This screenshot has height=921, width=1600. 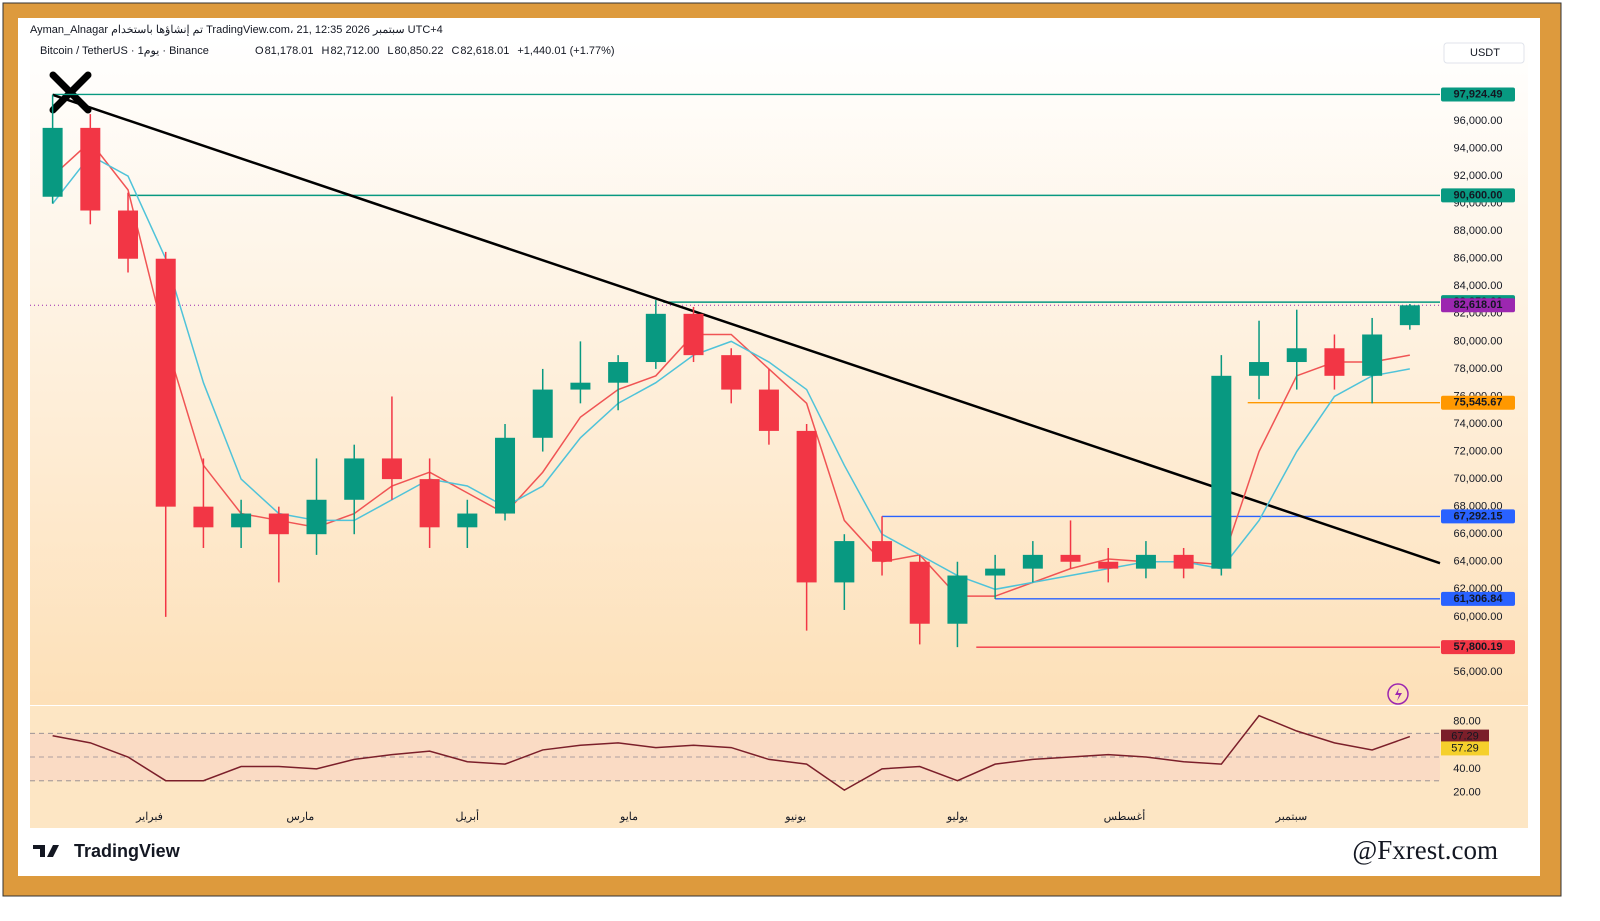 I want to click on rsi-line, so click(x=731, y=753).